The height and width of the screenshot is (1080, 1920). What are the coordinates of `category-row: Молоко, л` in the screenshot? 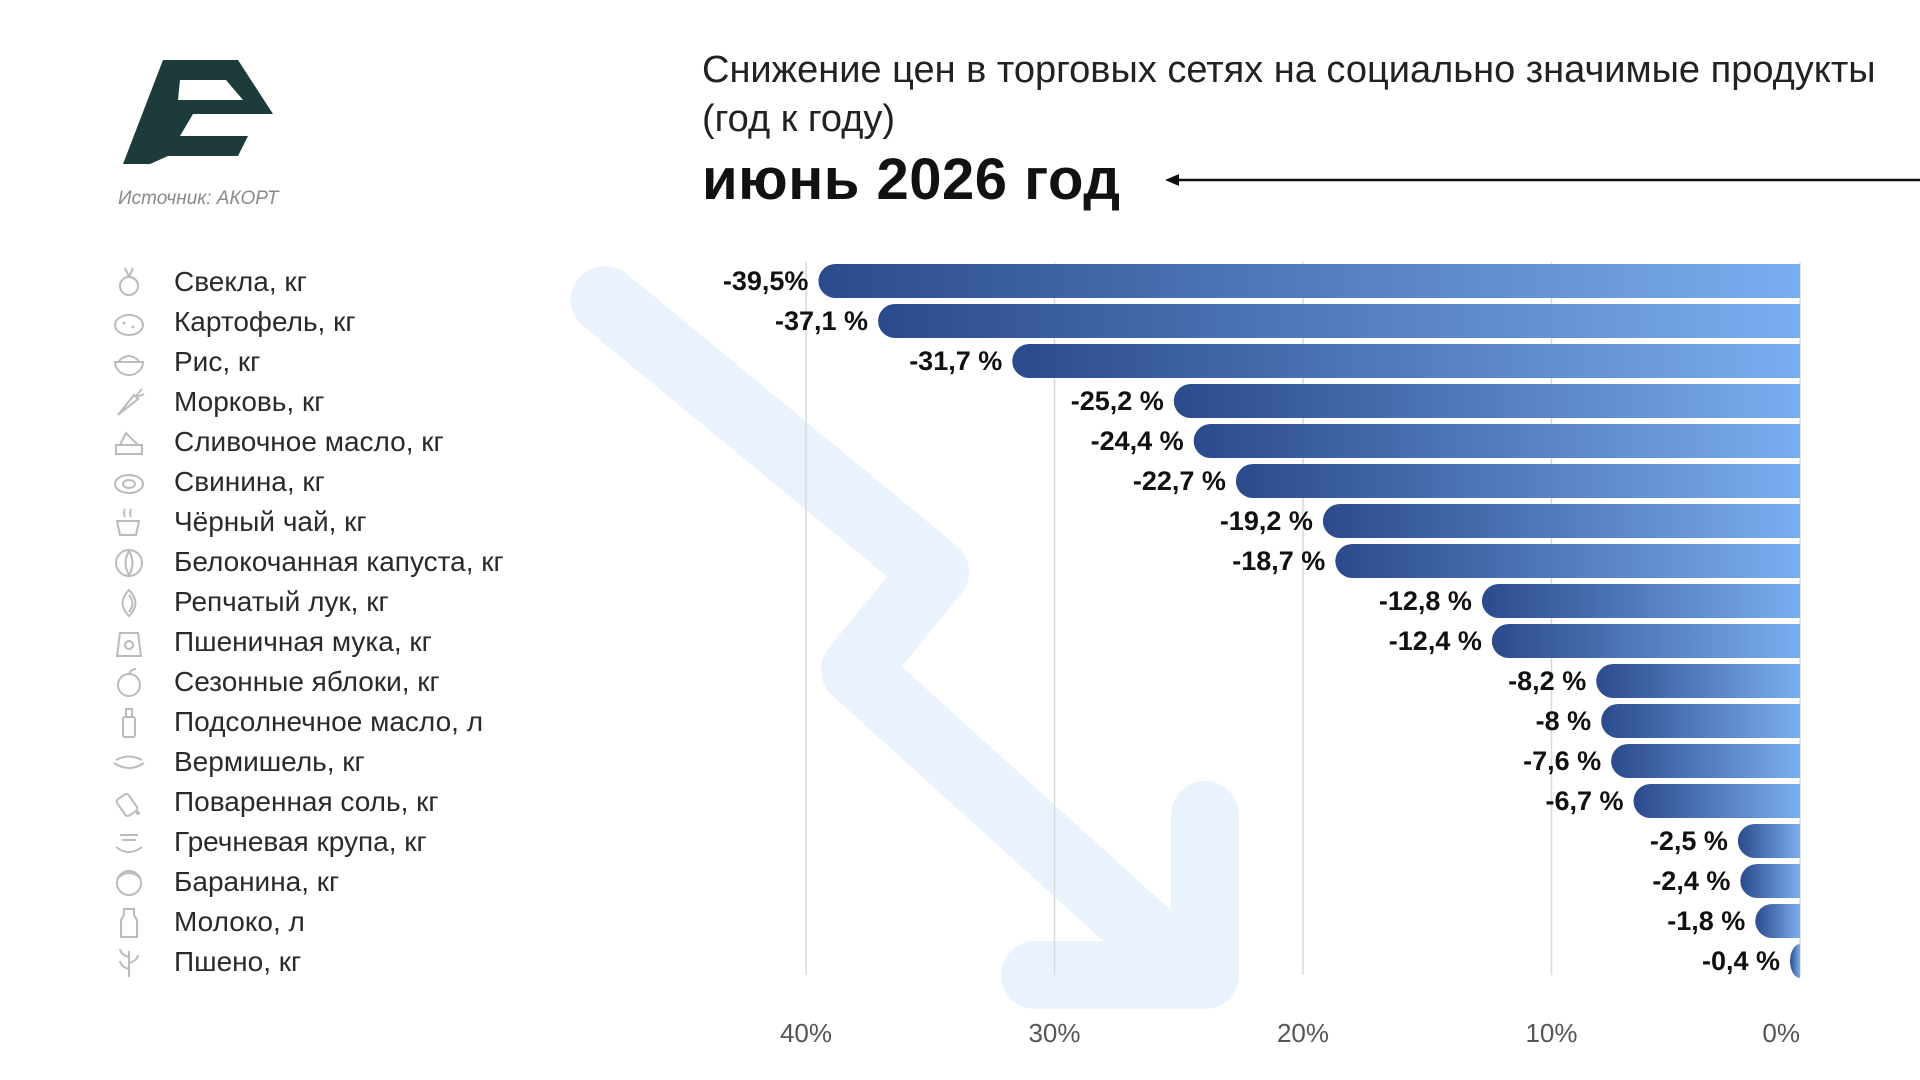 It's located at (208, 922).